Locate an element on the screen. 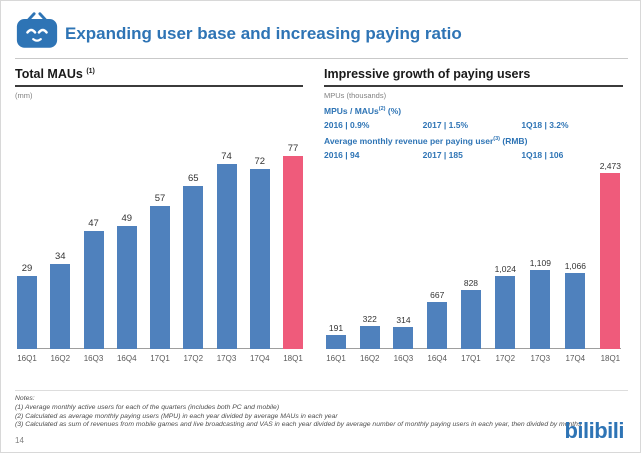 The width and height of the screenshot is (641, 453). bar-group-17Q4: 72 17Q4 is located at coordinates (259, 261).